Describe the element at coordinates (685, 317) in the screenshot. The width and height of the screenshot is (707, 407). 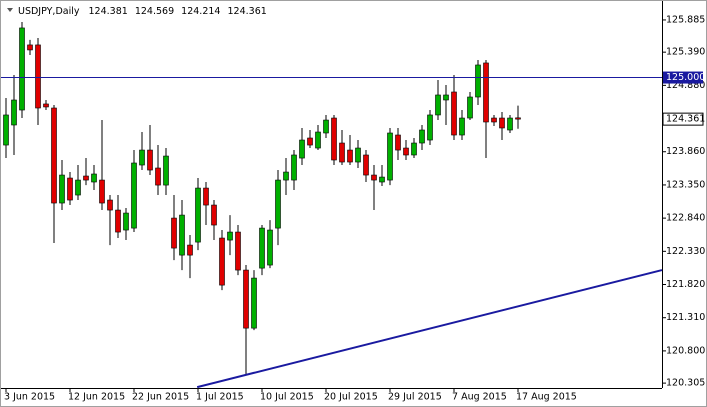
I see `y-tick-label: 121.310` at that location.